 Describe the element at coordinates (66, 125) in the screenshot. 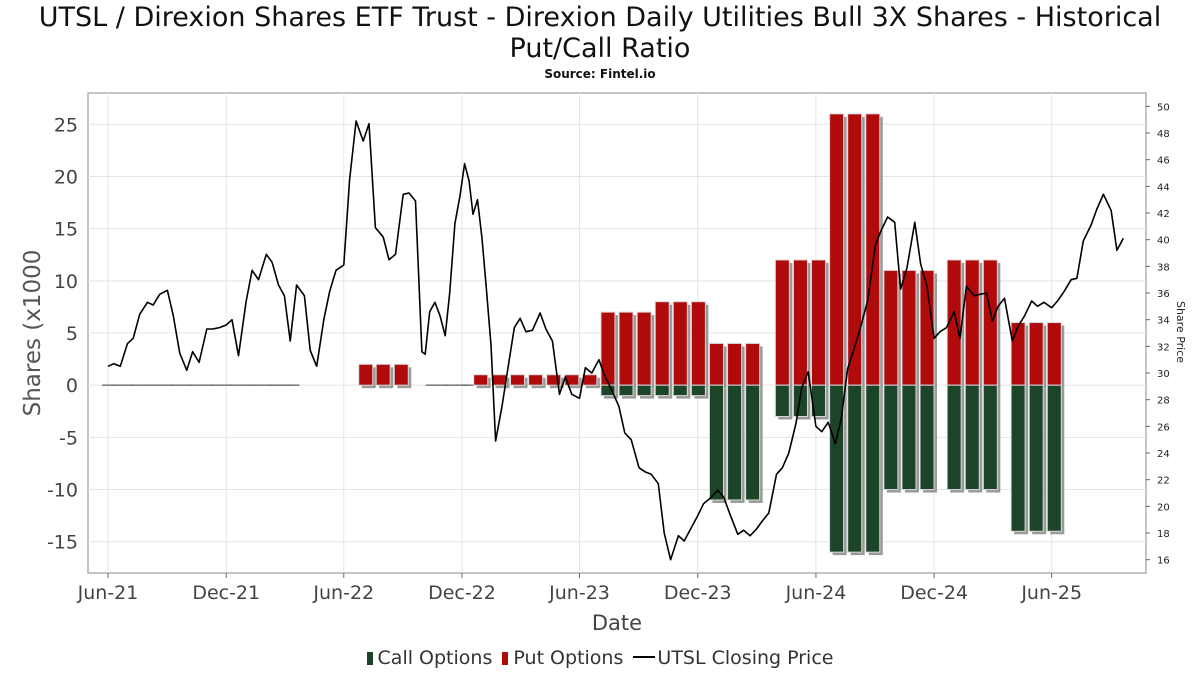

I see `y-tick-label: 25` at that location.